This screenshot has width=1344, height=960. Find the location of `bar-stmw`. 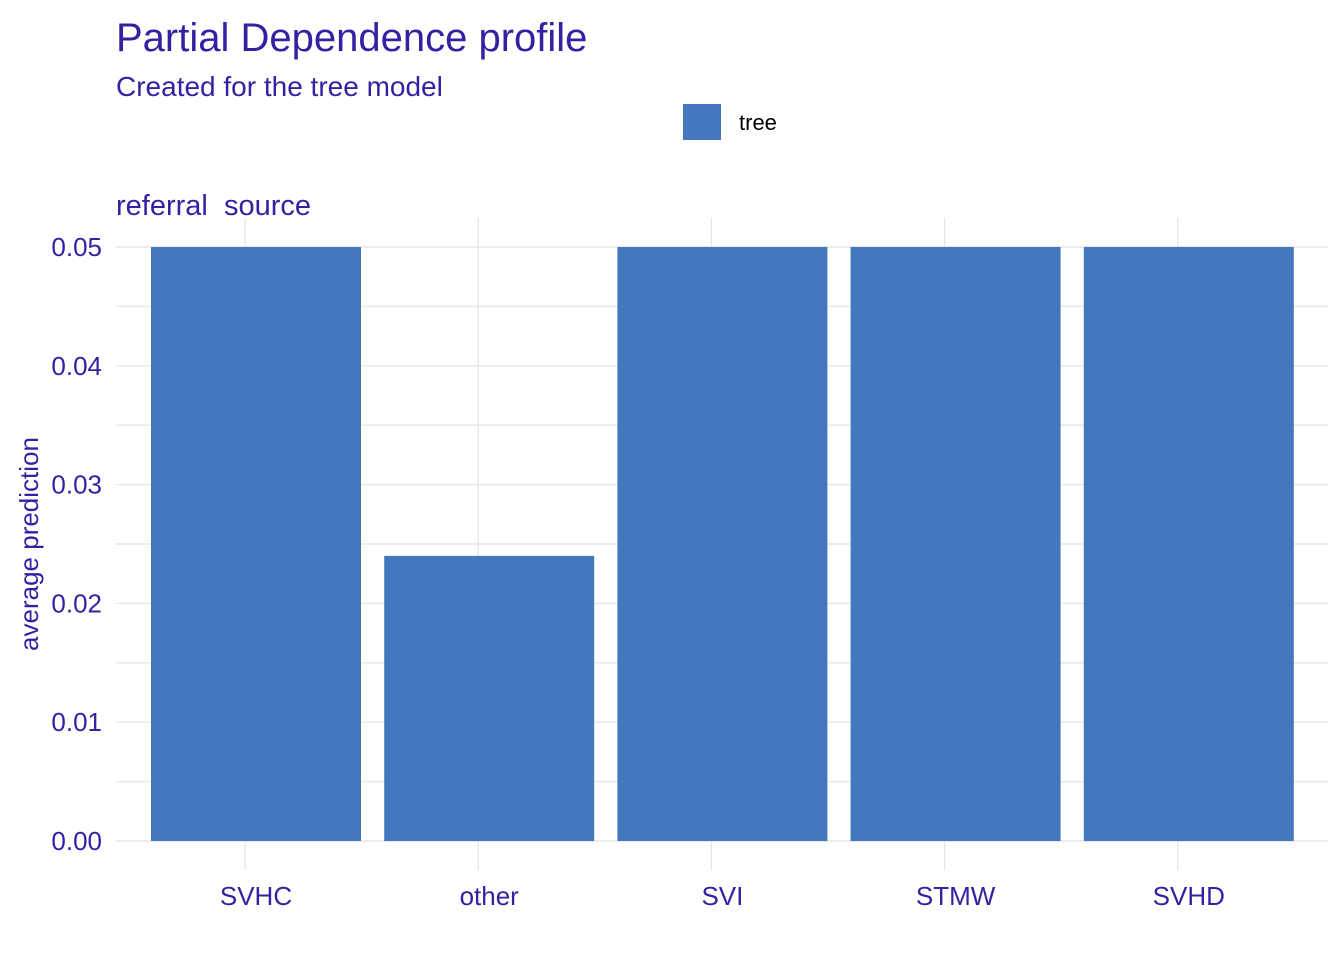

bar-stmw is located at coordinates (955, 544).